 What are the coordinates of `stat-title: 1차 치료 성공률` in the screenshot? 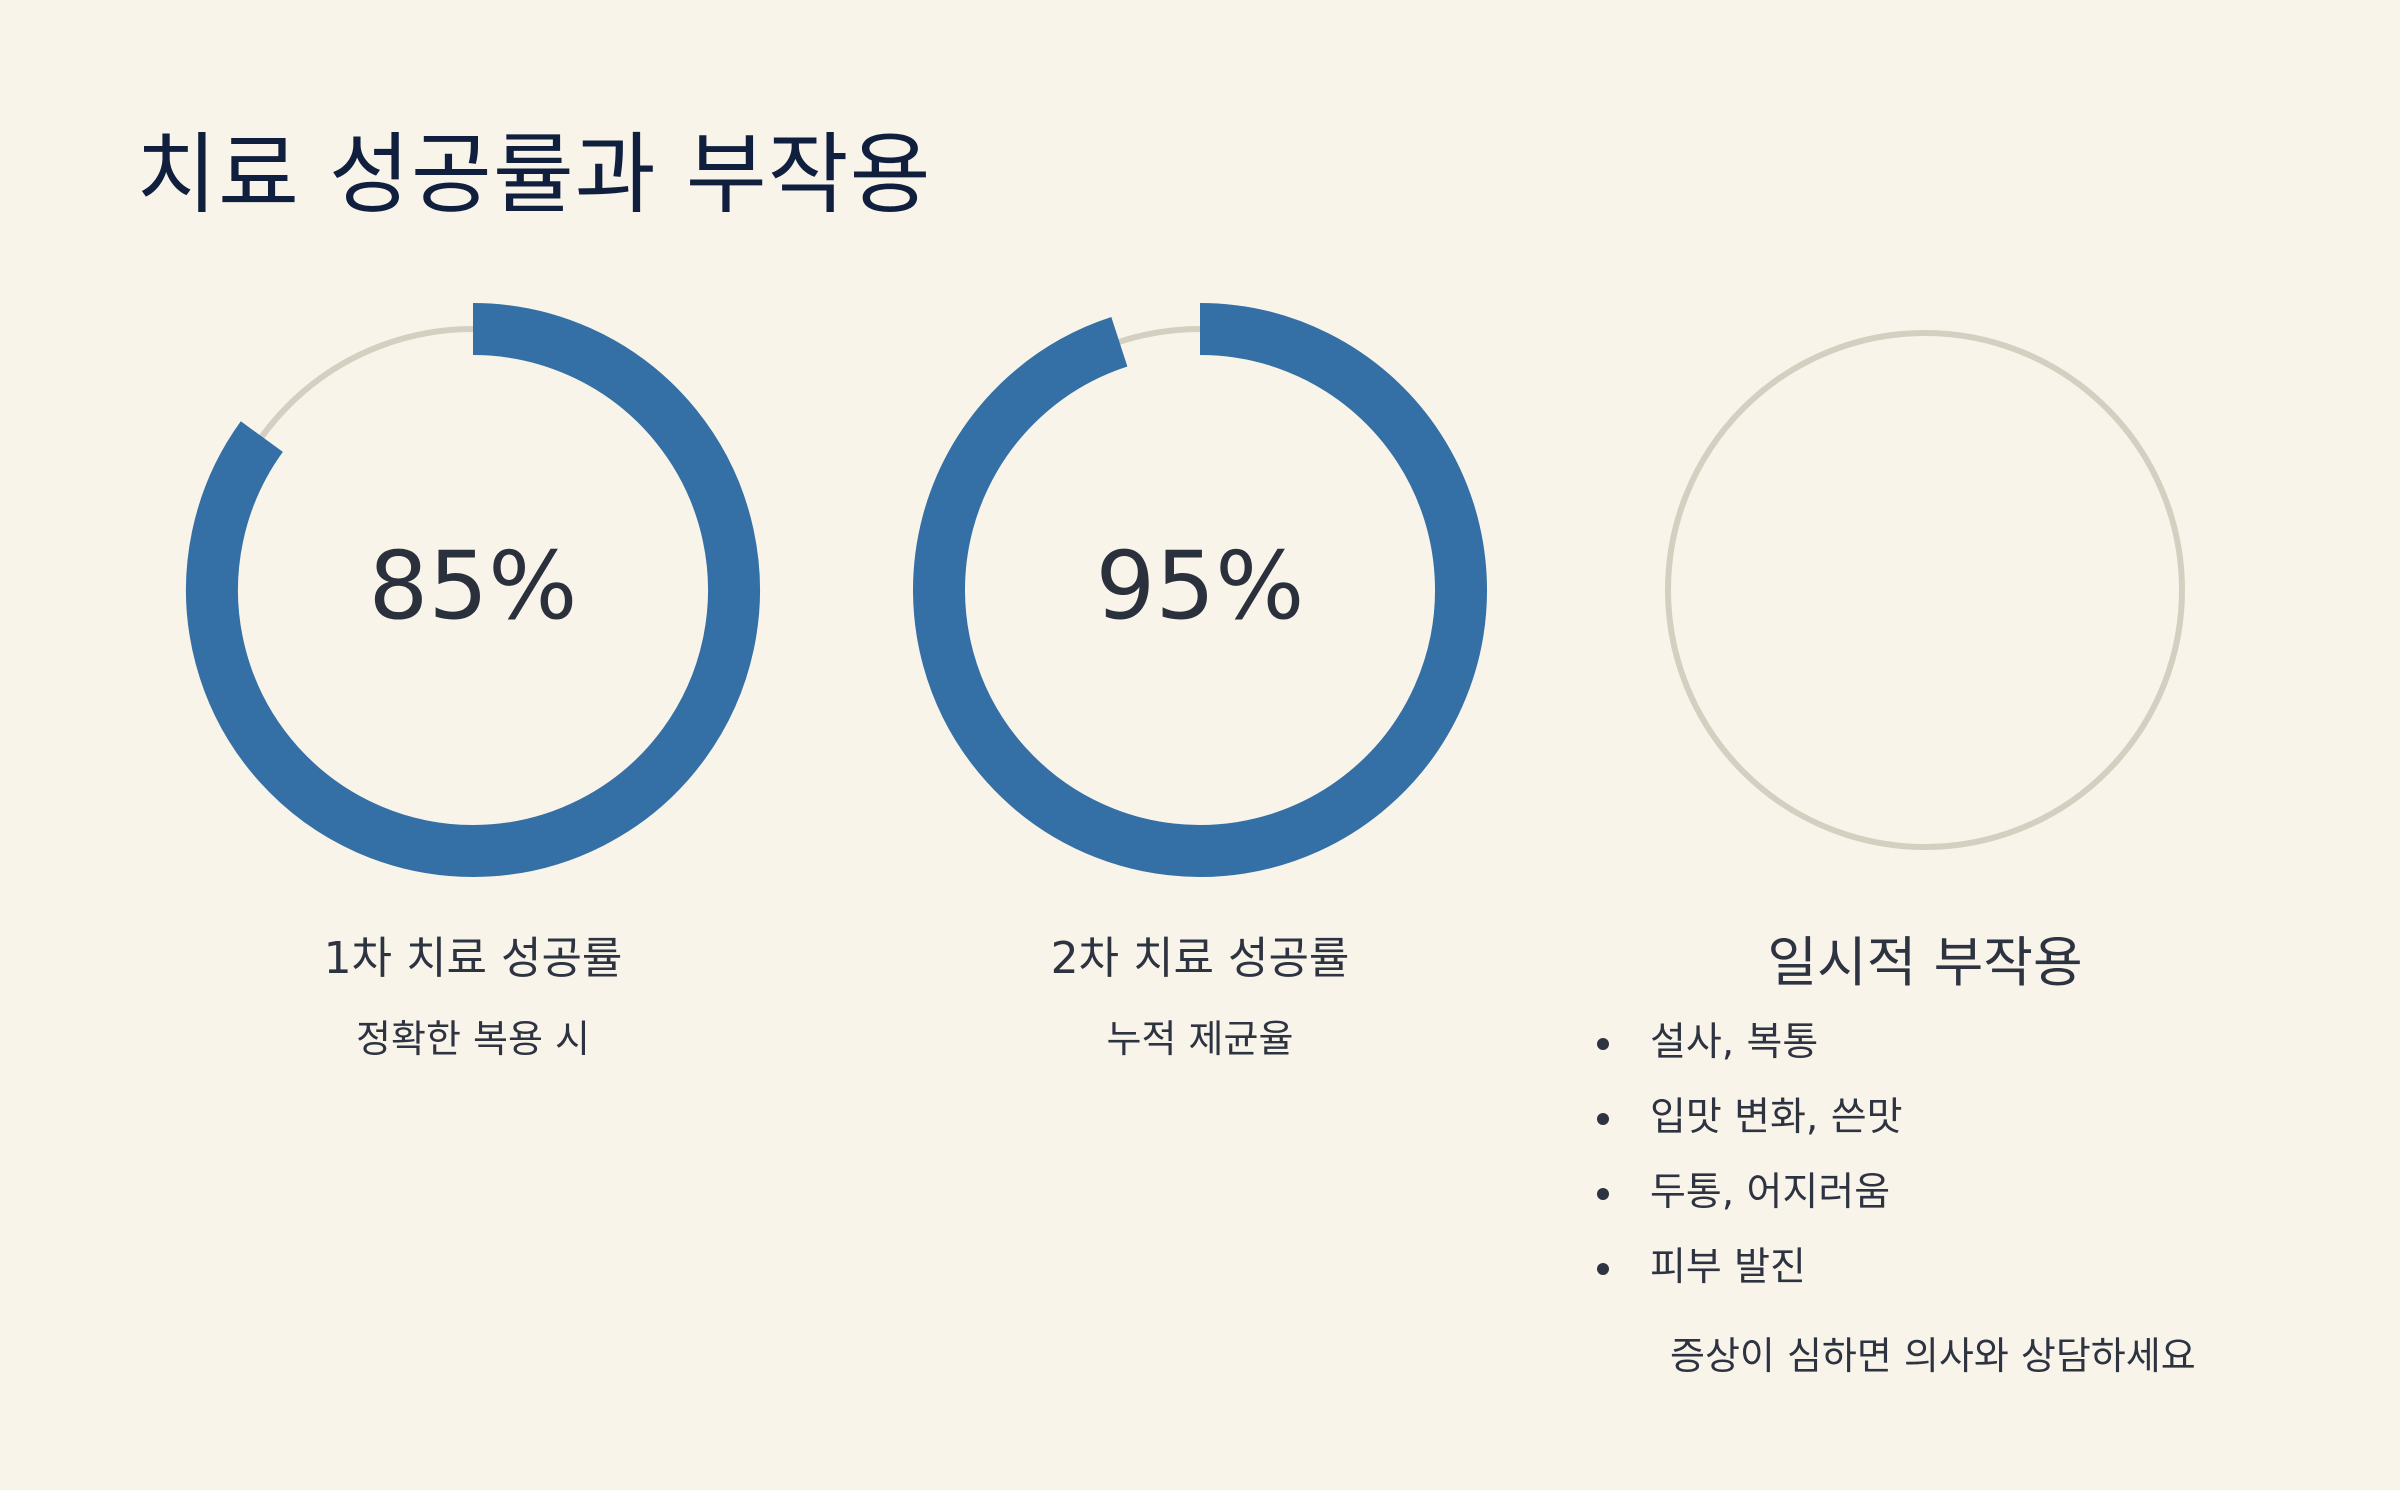 It's located at (473, 958).